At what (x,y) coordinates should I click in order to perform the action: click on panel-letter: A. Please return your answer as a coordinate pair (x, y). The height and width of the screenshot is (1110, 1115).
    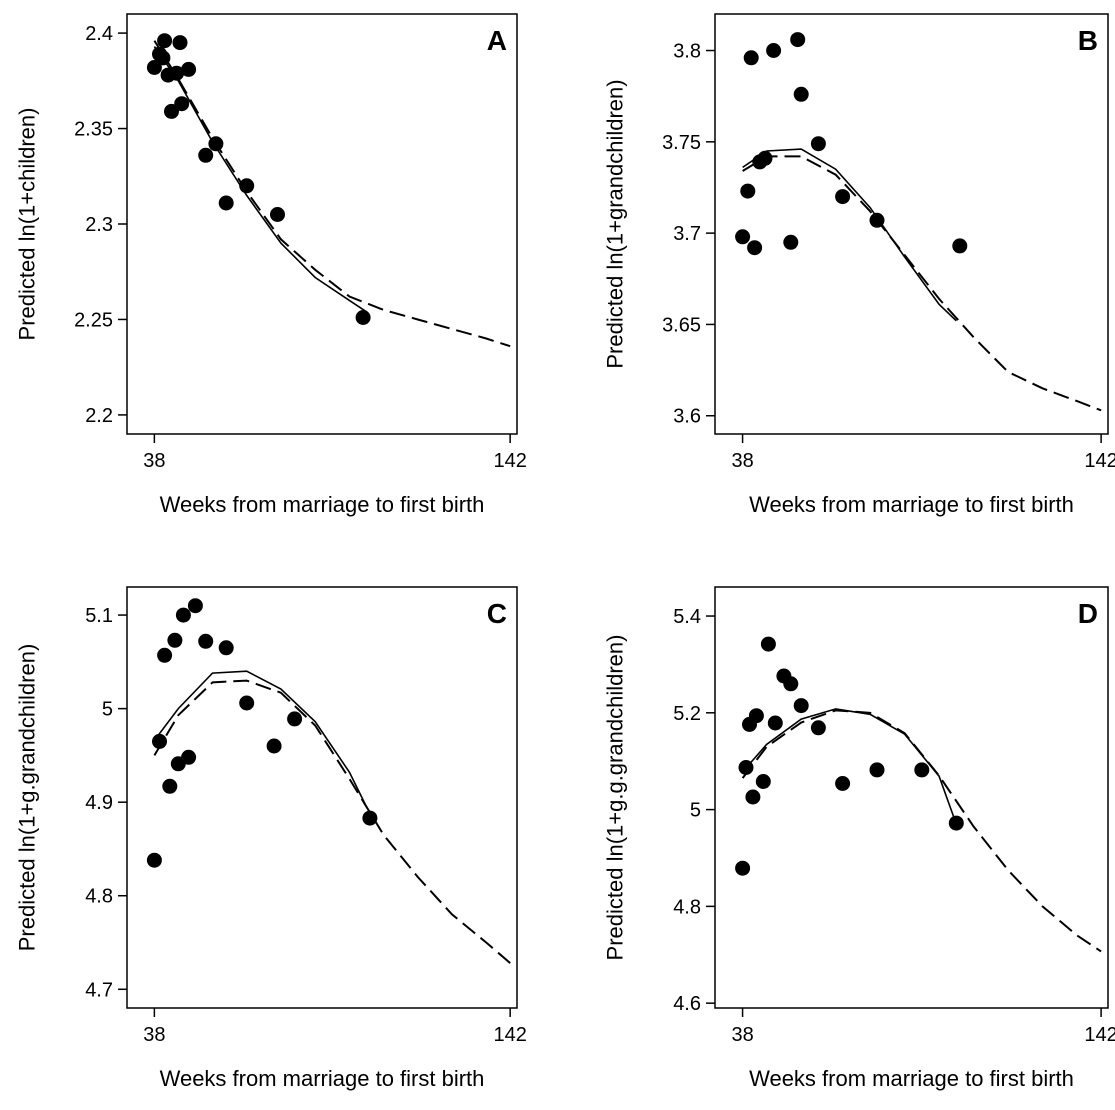
    Looking at the image, I should click on (497, 40).